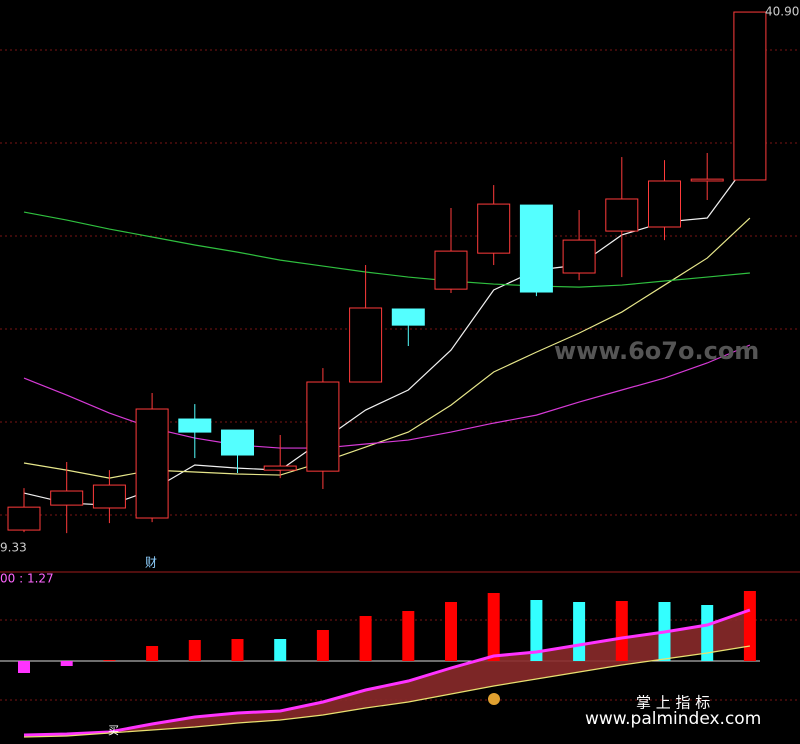 The image size is (800, 744). I want to click on indicator-line, so click(386, 691).